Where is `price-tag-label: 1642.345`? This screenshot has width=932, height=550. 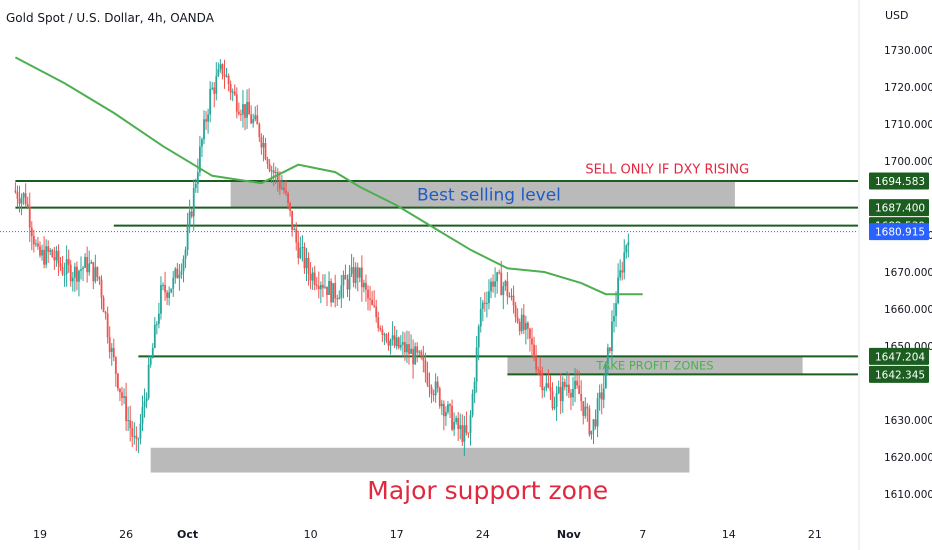 price-tag-label: 1642.345 is located at coordinates (900, 375).